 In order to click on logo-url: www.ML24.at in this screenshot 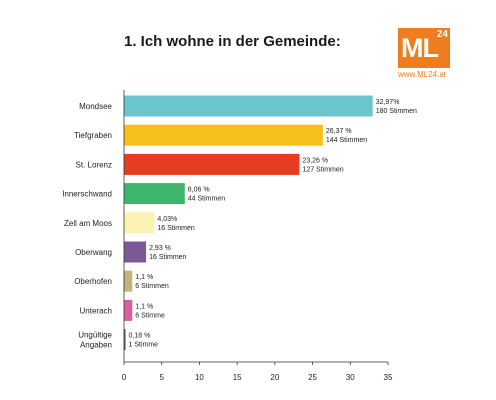, I will do `click(422, 74)`.